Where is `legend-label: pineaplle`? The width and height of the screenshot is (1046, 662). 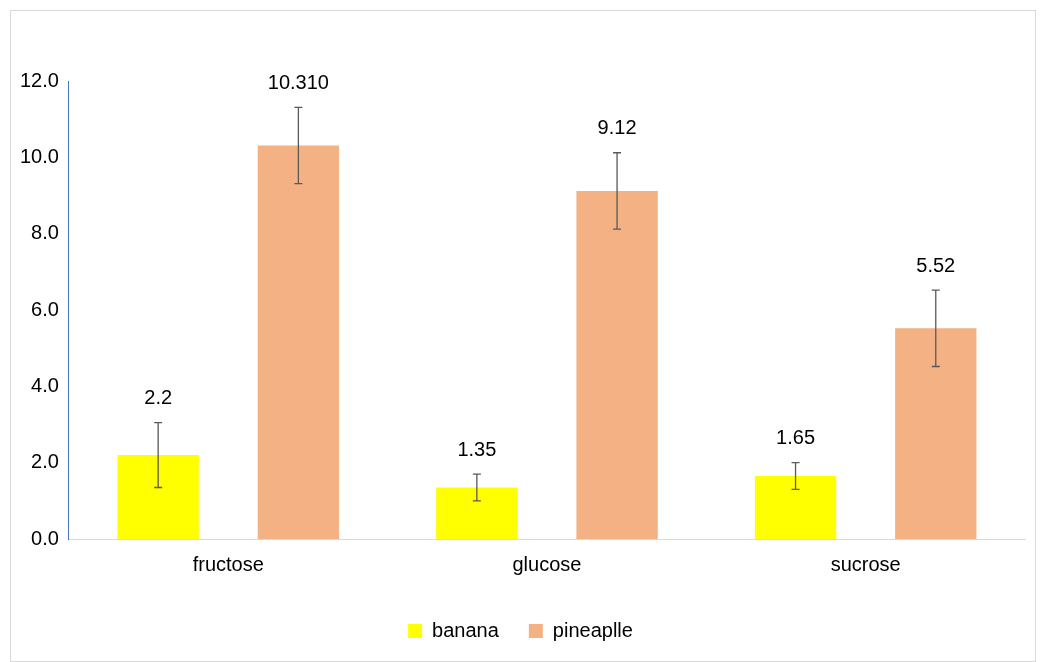 legend-label: pineaplle is located at coordinates (592, 629).